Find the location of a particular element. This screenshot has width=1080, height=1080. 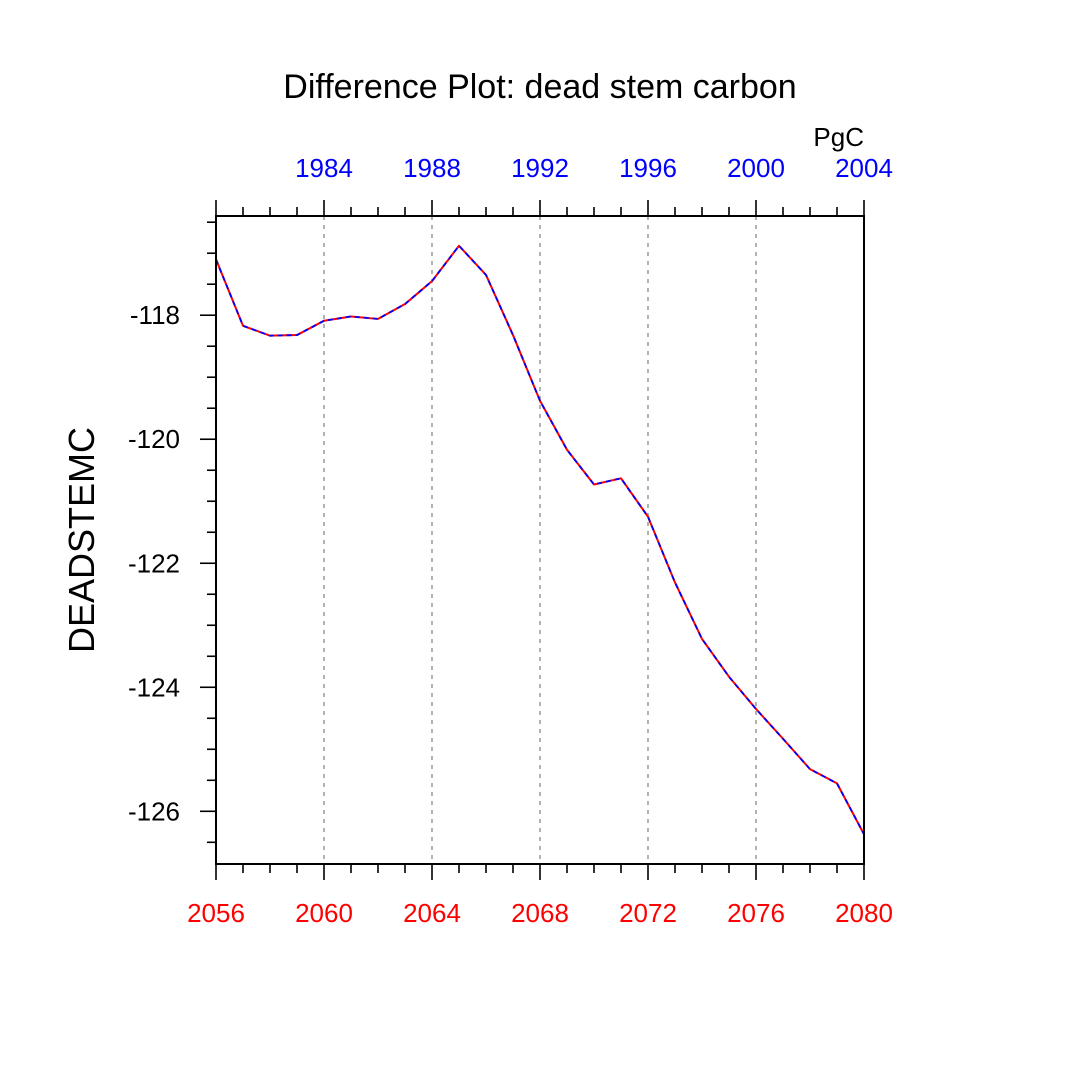

x-top-tick-label: 1988 is located at coordinates (432, 168).